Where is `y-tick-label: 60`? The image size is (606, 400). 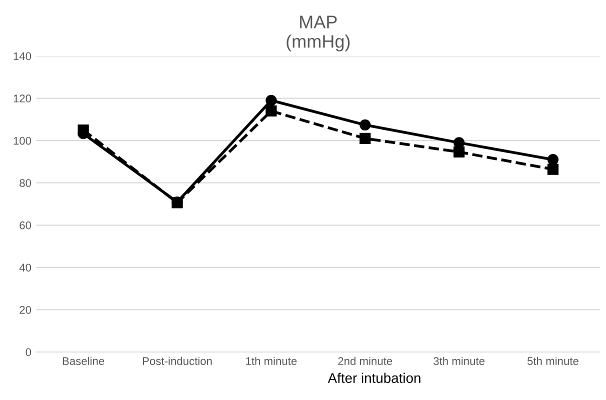 y-tick-label: 60 is located at coordinates (26, 225).